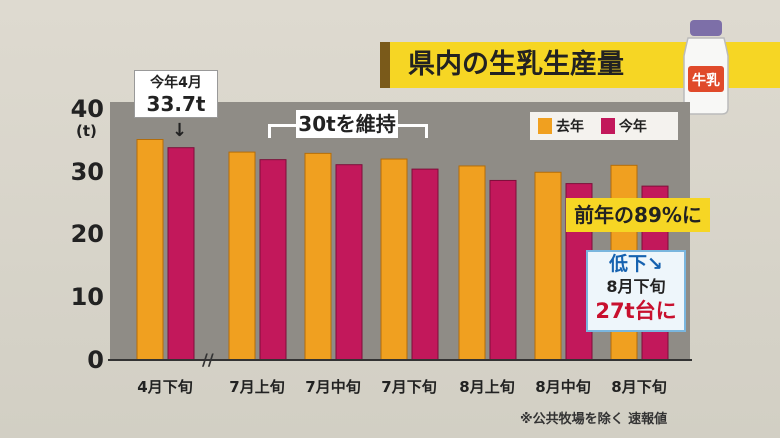  I want to click on x-tick-label: 8月上旬, so click(487, 387).